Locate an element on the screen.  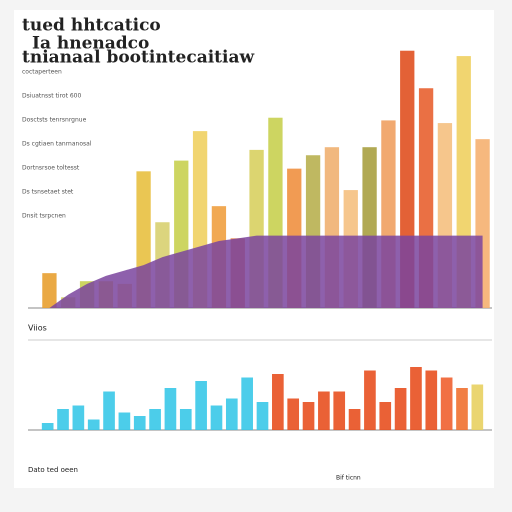
axis-label: Viios is located at coordinates (37, 328).